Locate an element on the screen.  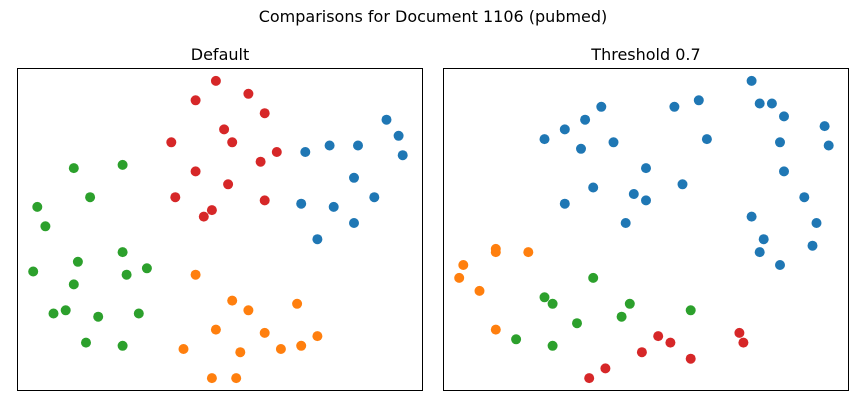
panel-title-threshold: Threshold 0.7 is located at coordinates (645, 54).